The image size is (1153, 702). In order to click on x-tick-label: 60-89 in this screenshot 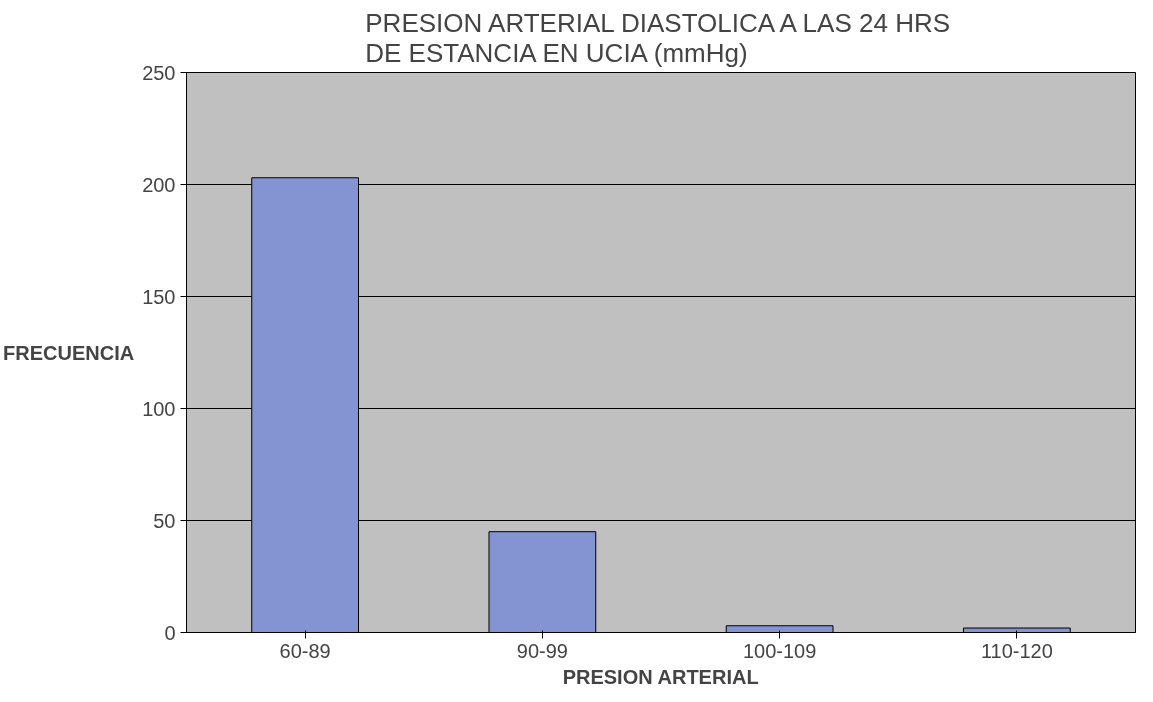, I will do `click(305, 650)`.